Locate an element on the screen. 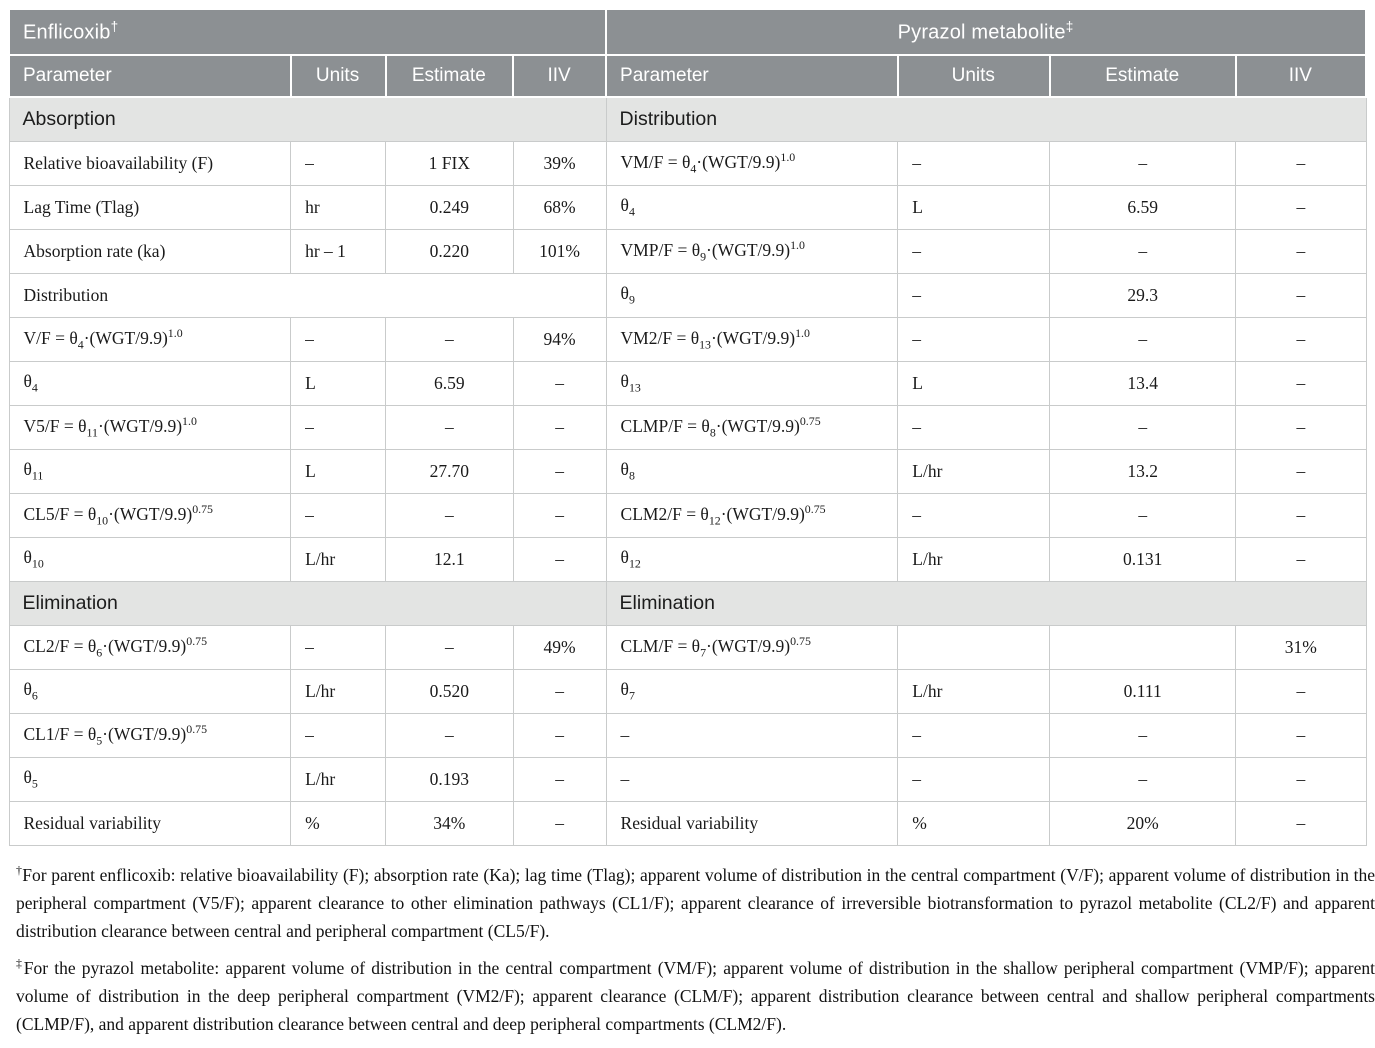 The image size is (1375, 1048). section-band-right: Distribution is located at coordinates (986, 119).